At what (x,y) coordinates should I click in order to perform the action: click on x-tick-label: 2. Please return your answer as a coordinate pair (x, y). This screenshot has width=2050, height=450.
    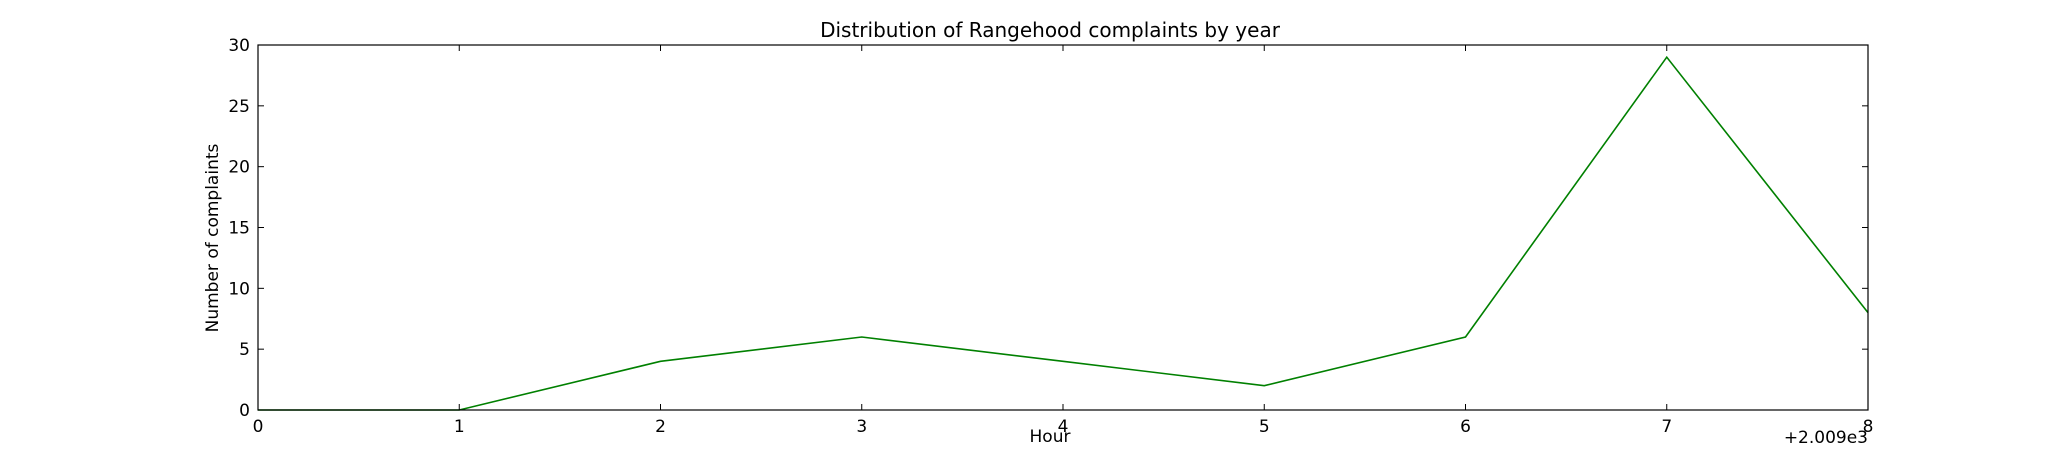
    Looking at the image, I should click on (660, 427).